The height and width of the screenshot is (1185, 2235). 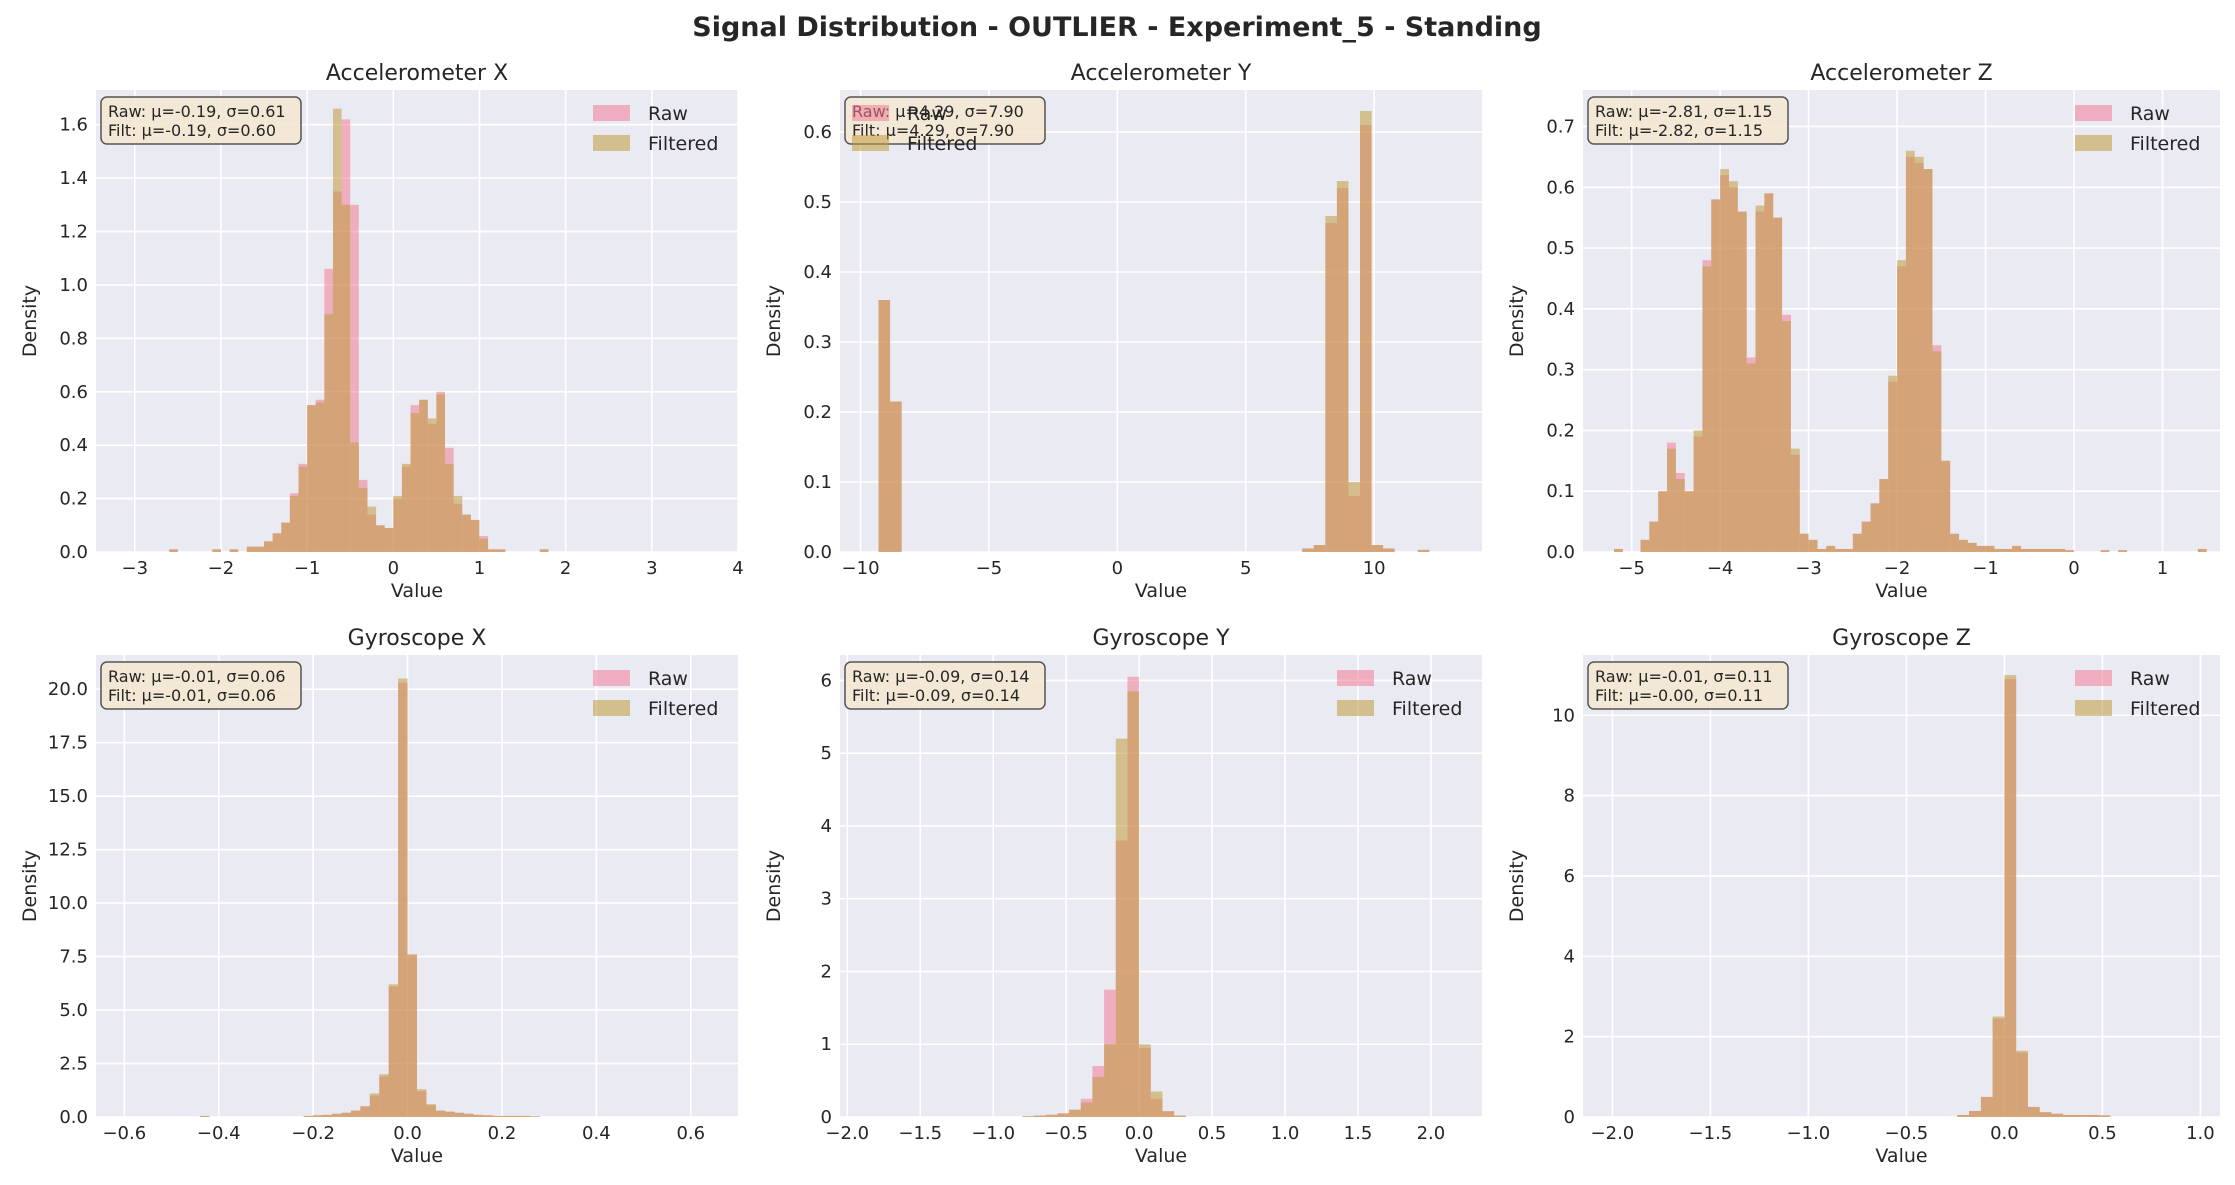 What do you see at coordinates (817, 552) in the screenshot?
I see `y-tick-label: 0.0` at bounding box center [817, 552].